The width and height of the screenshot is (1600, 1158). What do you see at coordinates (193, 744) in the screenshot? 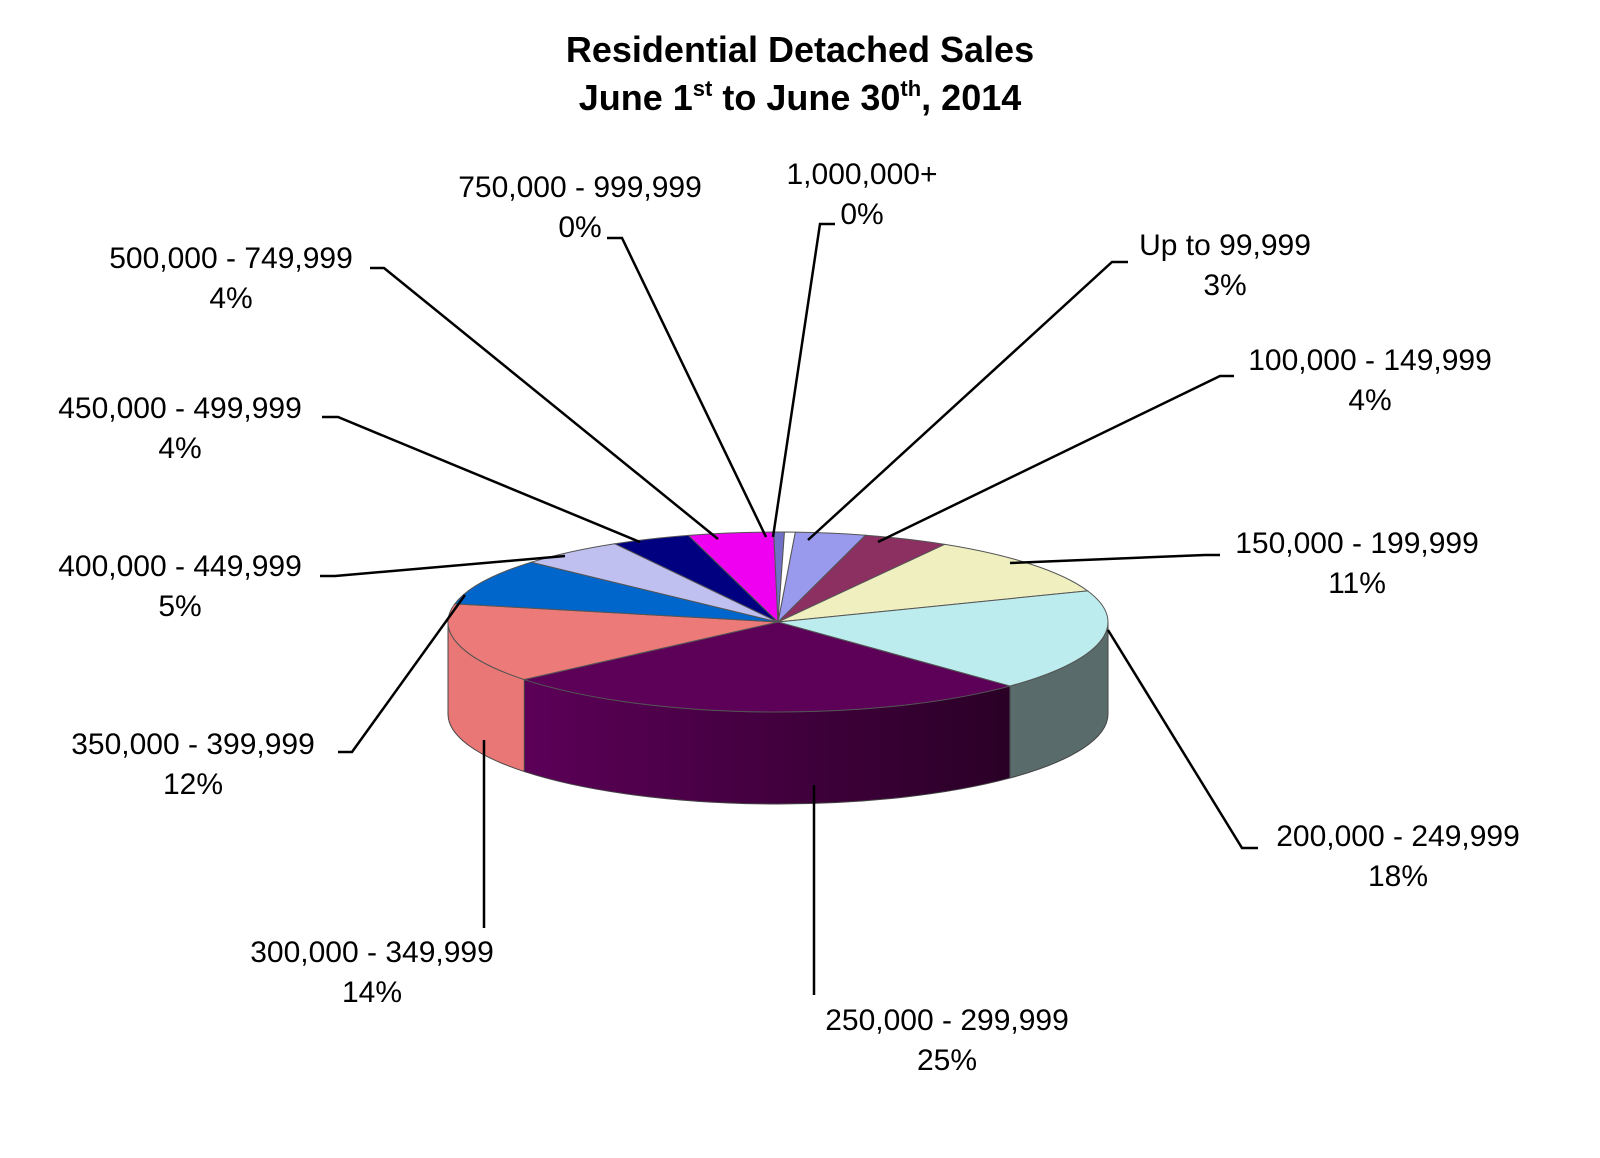
I see `slice-category-label: 350,000 - 399,999` at bounding box center [193, 744].